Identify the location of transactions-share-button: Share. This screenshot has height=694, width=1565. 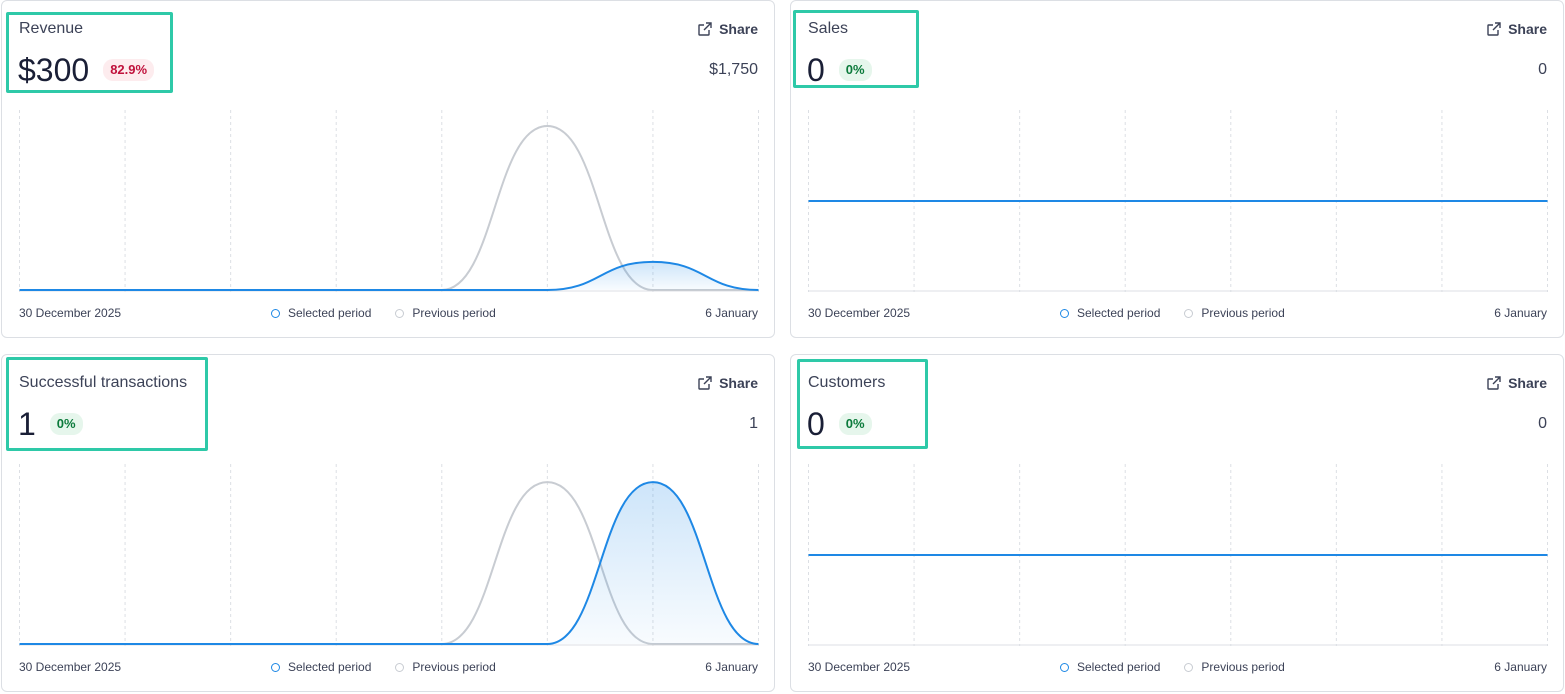
(727, 383).